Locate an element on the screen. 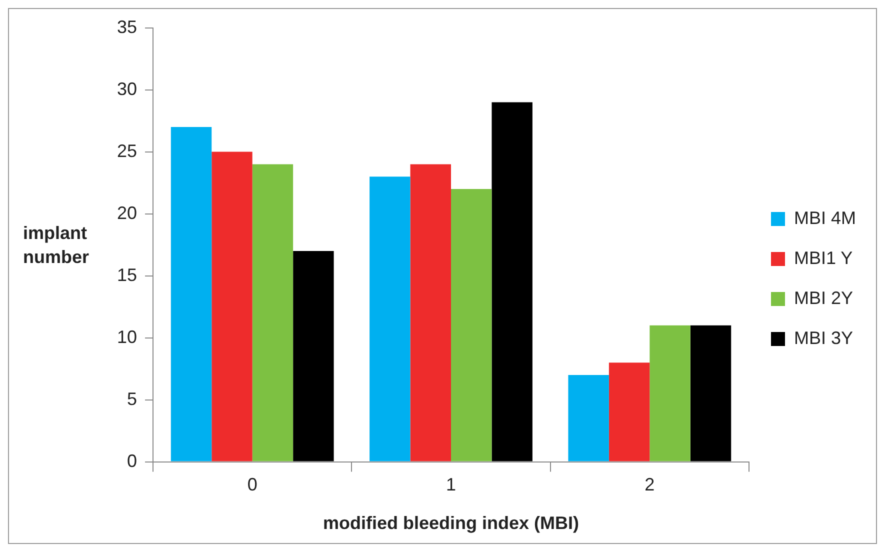  y-tick-label: 10 is located at coordinates (127, 336).